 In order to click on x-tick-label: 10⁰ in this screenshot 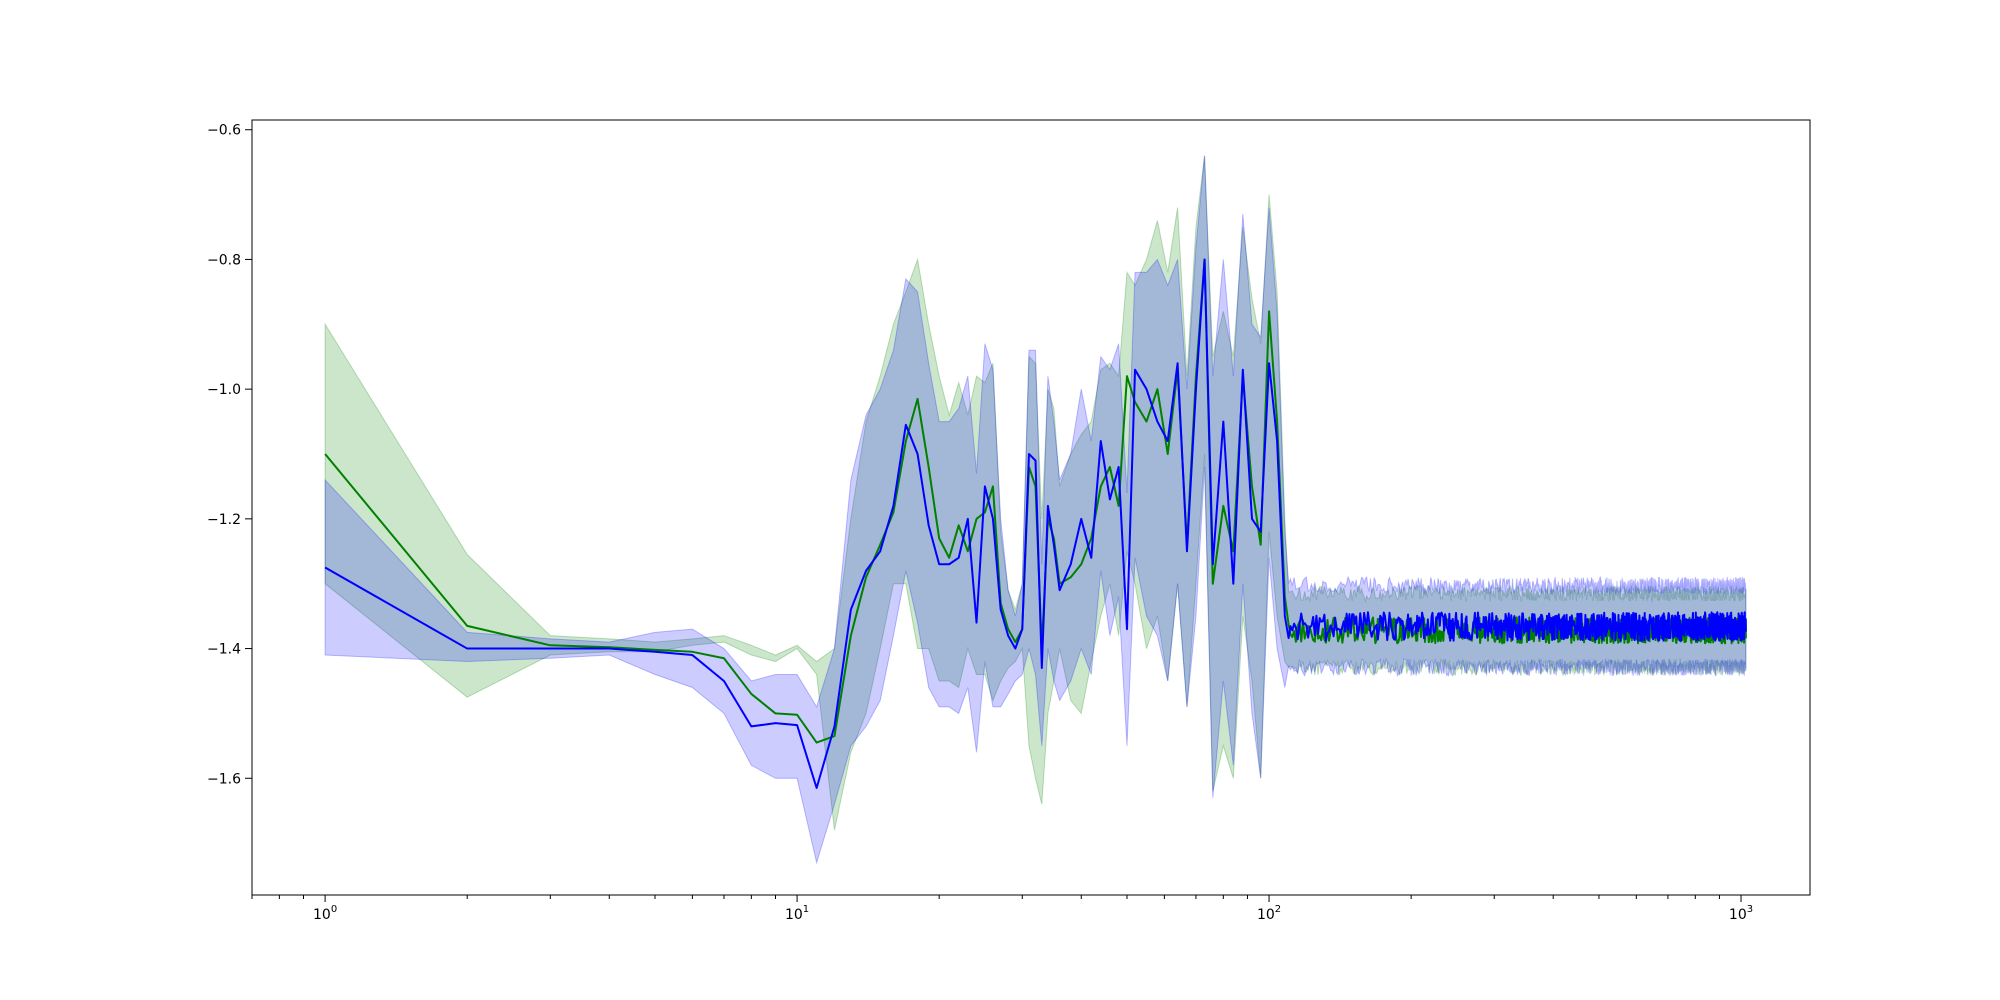, I will do `click(325, 913)`.